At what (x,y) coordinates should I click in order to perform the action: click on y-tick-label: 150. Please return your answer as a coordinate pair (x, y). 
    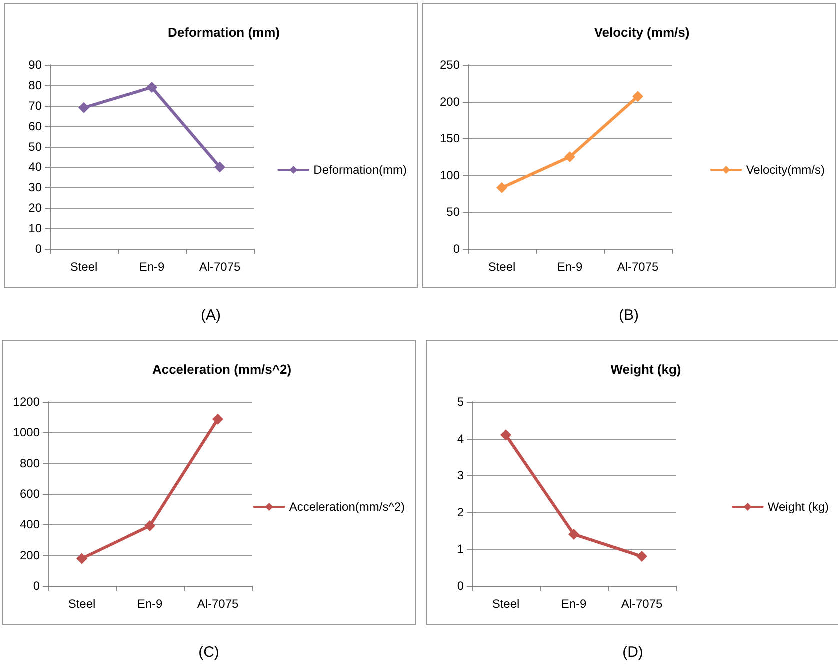
    Looking at the image, I should click on (450, 139).